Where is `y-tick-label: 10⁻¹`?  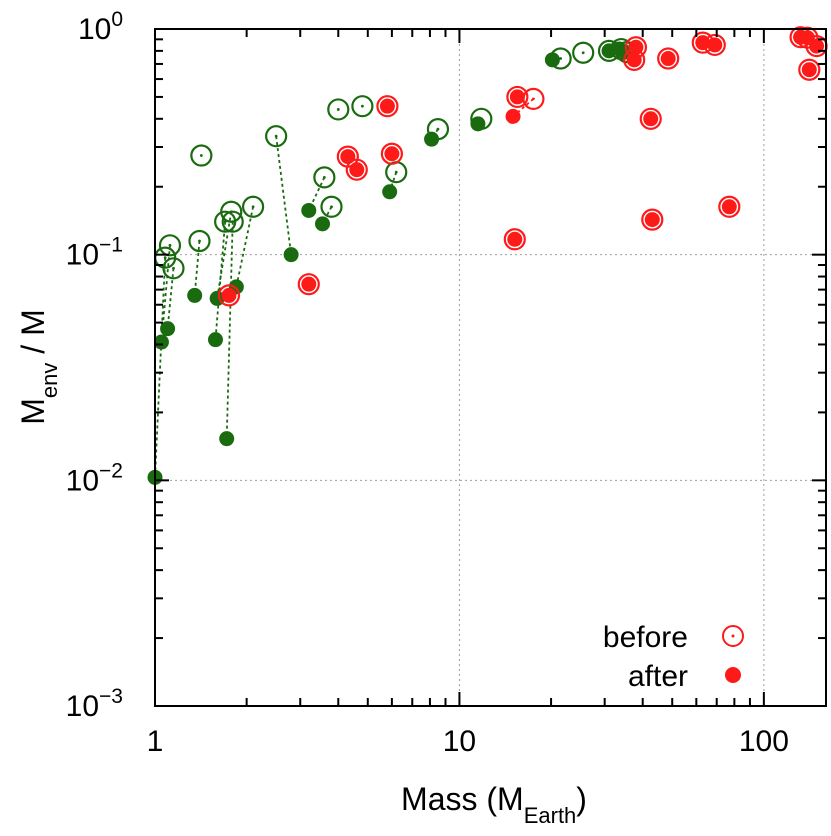
y-tick-label: 10⁻¹ is located at coordinates (94, 253).